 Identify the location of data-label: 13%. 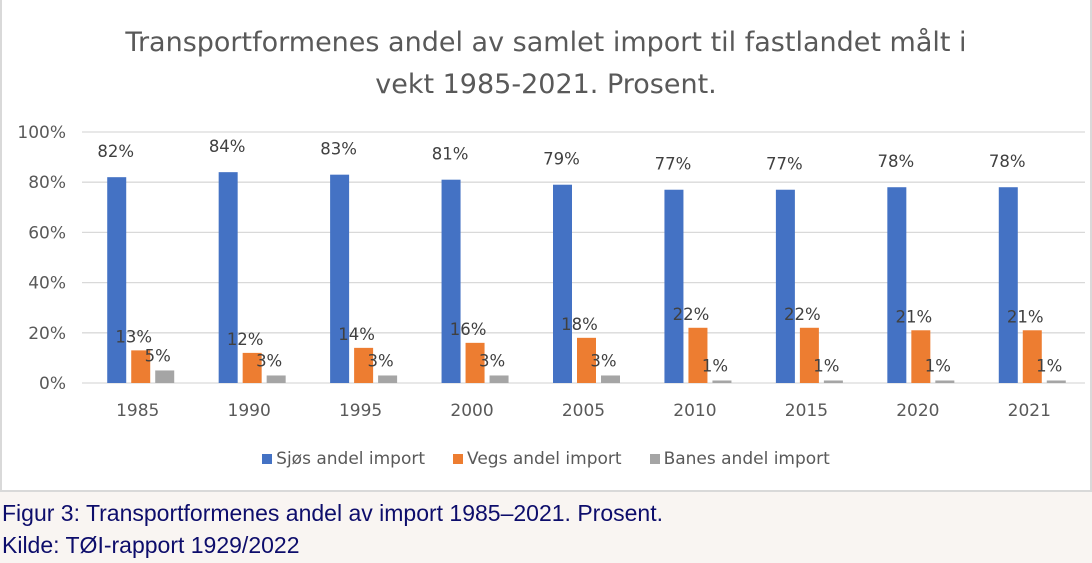
(133, 336).